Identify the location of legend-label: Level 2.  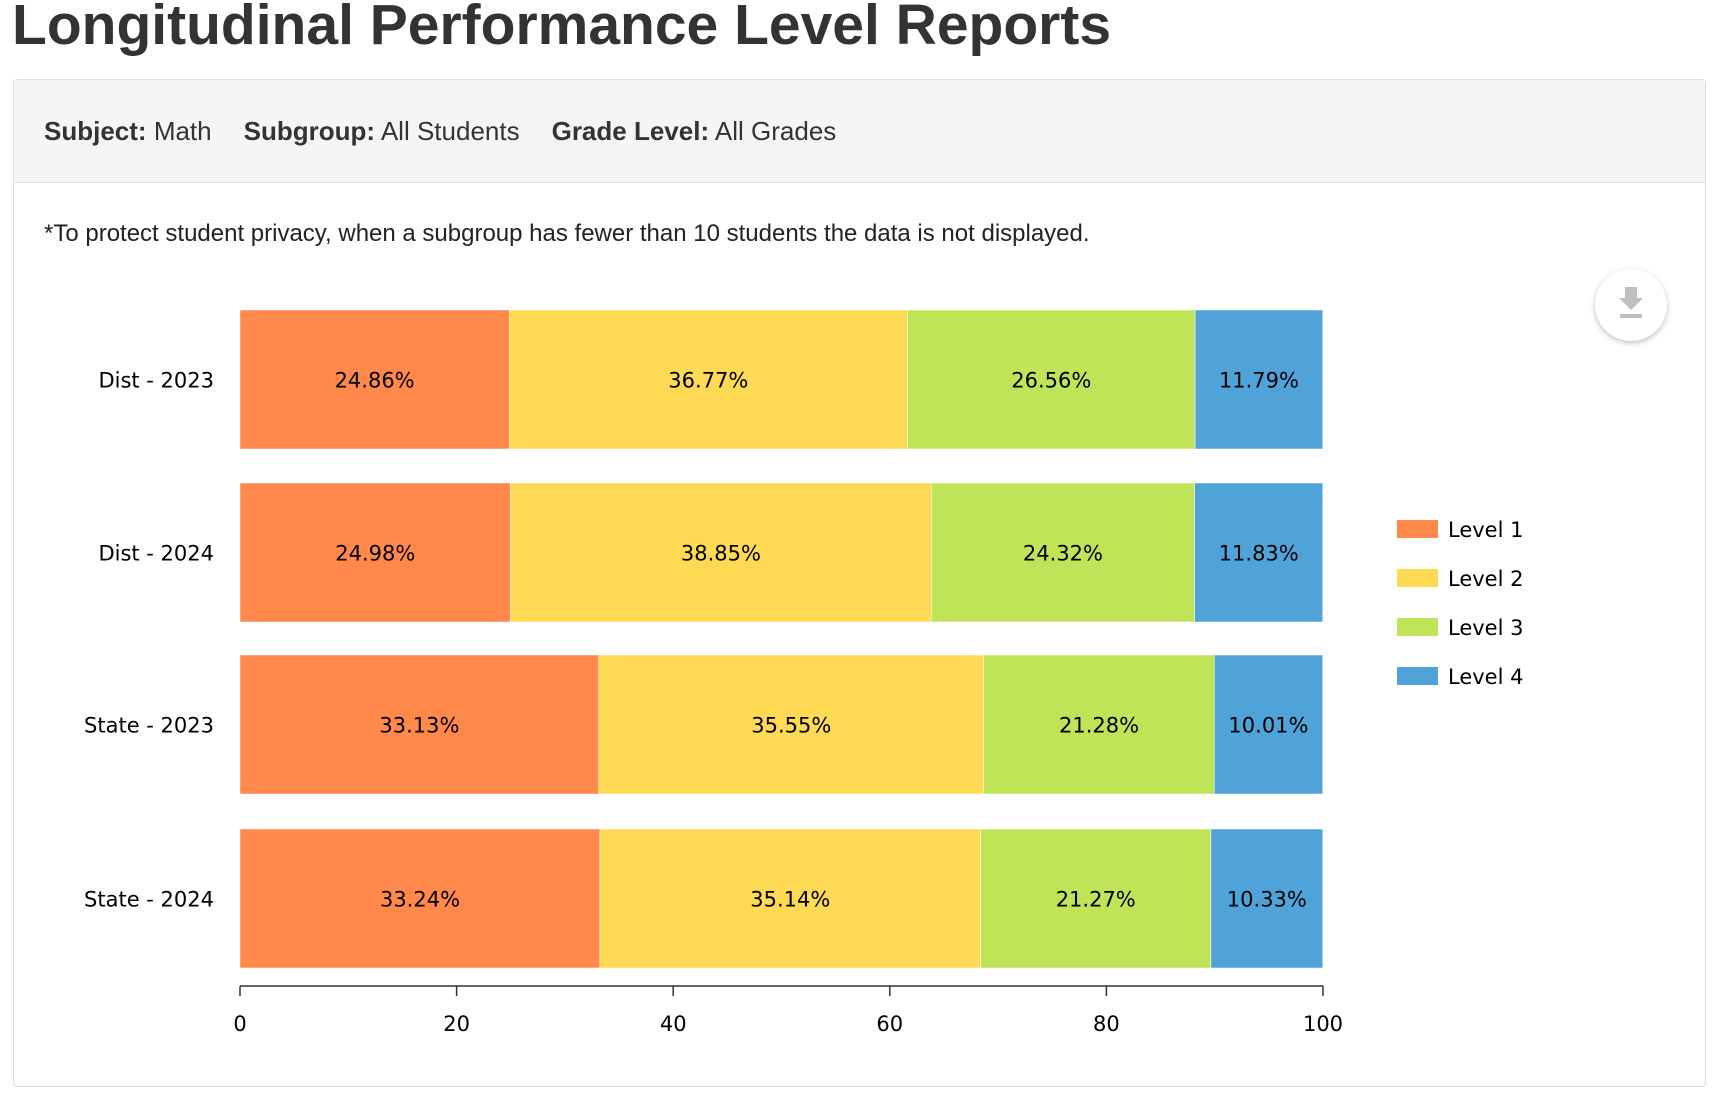
(1485, 579).